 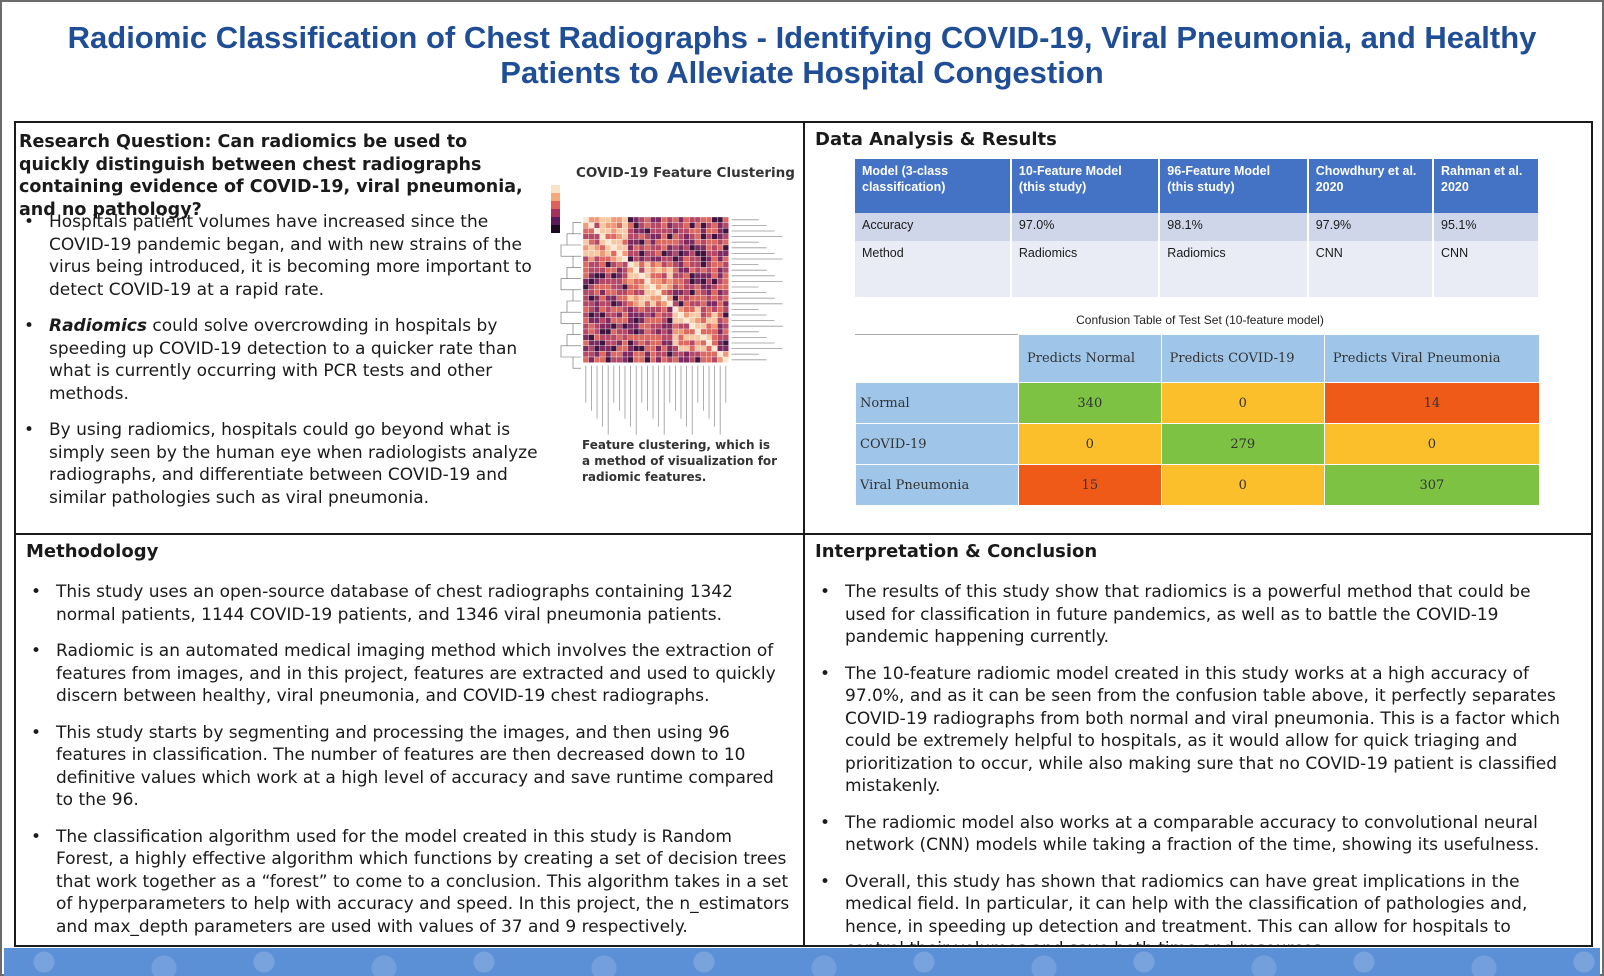 What do you see at coordinates (1242, 358) in the screenshot?
I see `confusion-col-header: Predicts COVID-19` at bounding box center [1242, 358].